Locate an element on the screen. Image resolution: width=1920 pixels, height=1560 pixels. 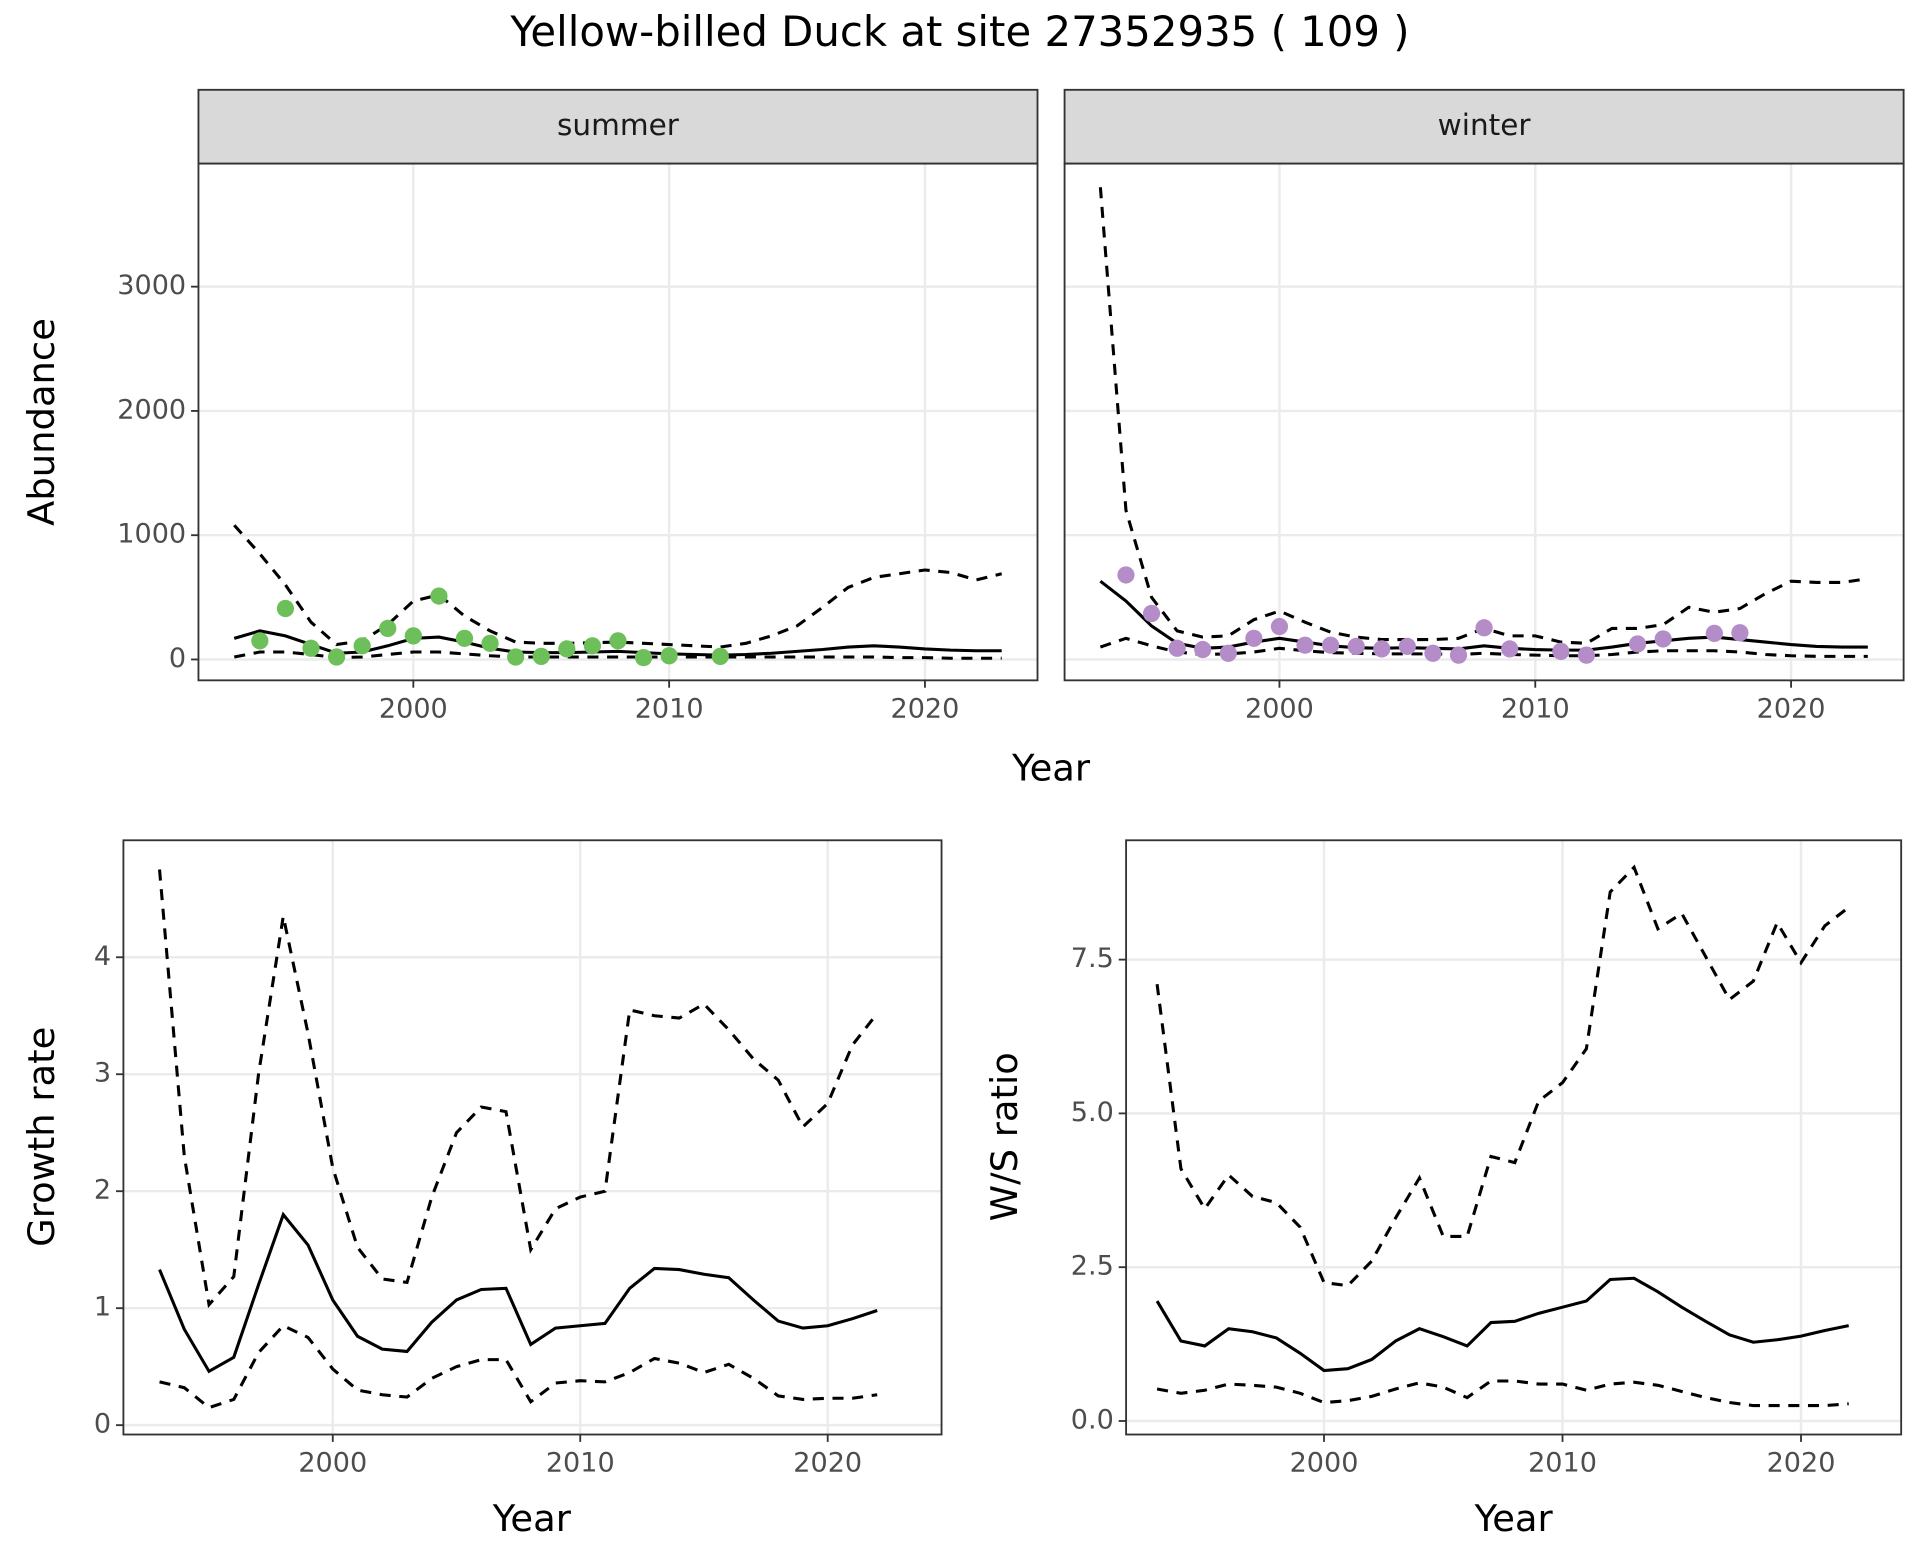
y-tick-label: 0.0 is located at coordinates (1092, 1419).